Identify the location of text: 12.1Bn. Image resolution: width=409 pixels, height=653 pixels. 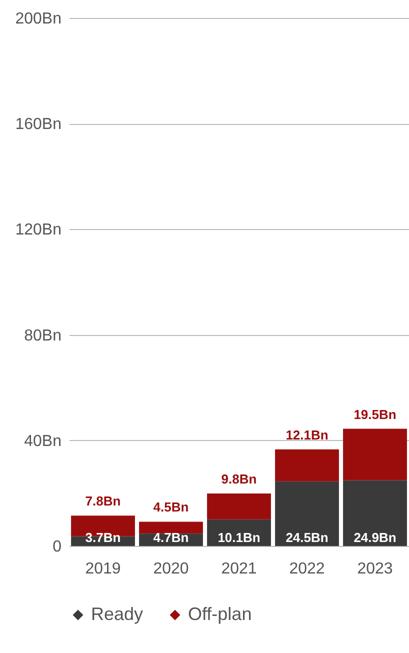
(307, 434).